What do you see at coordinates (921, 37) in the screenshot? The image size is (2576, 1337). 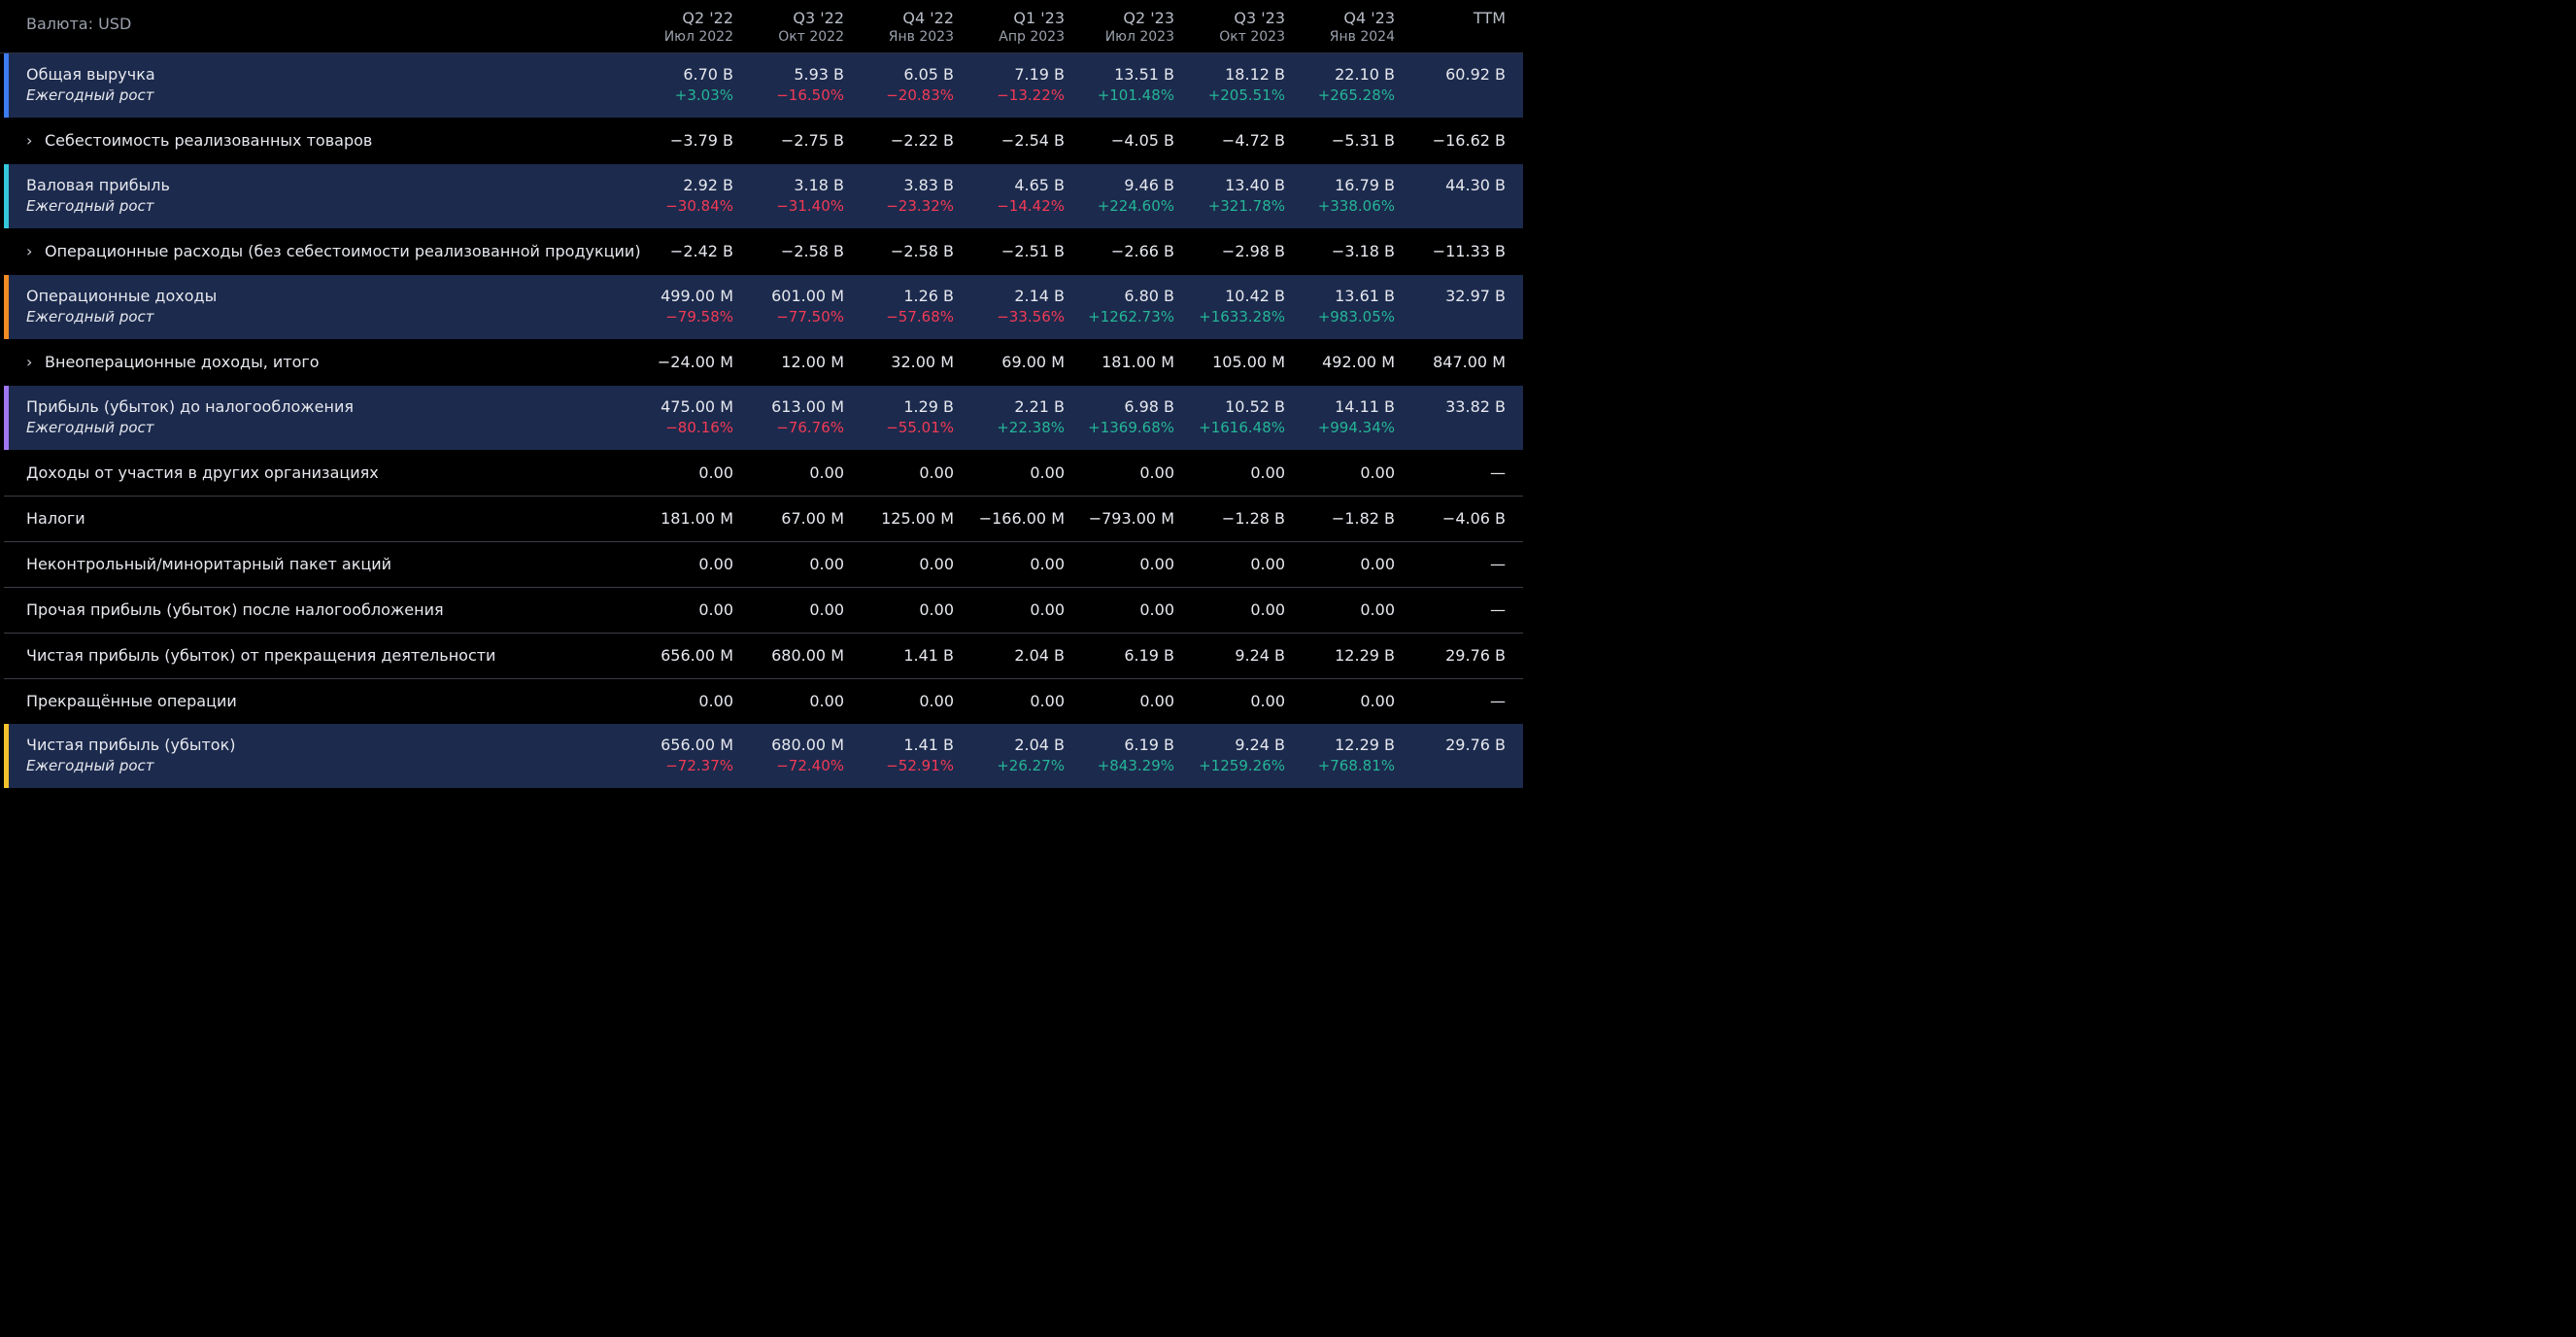 I see `period-date: Янв 2023` at bounding box center [921, 37].